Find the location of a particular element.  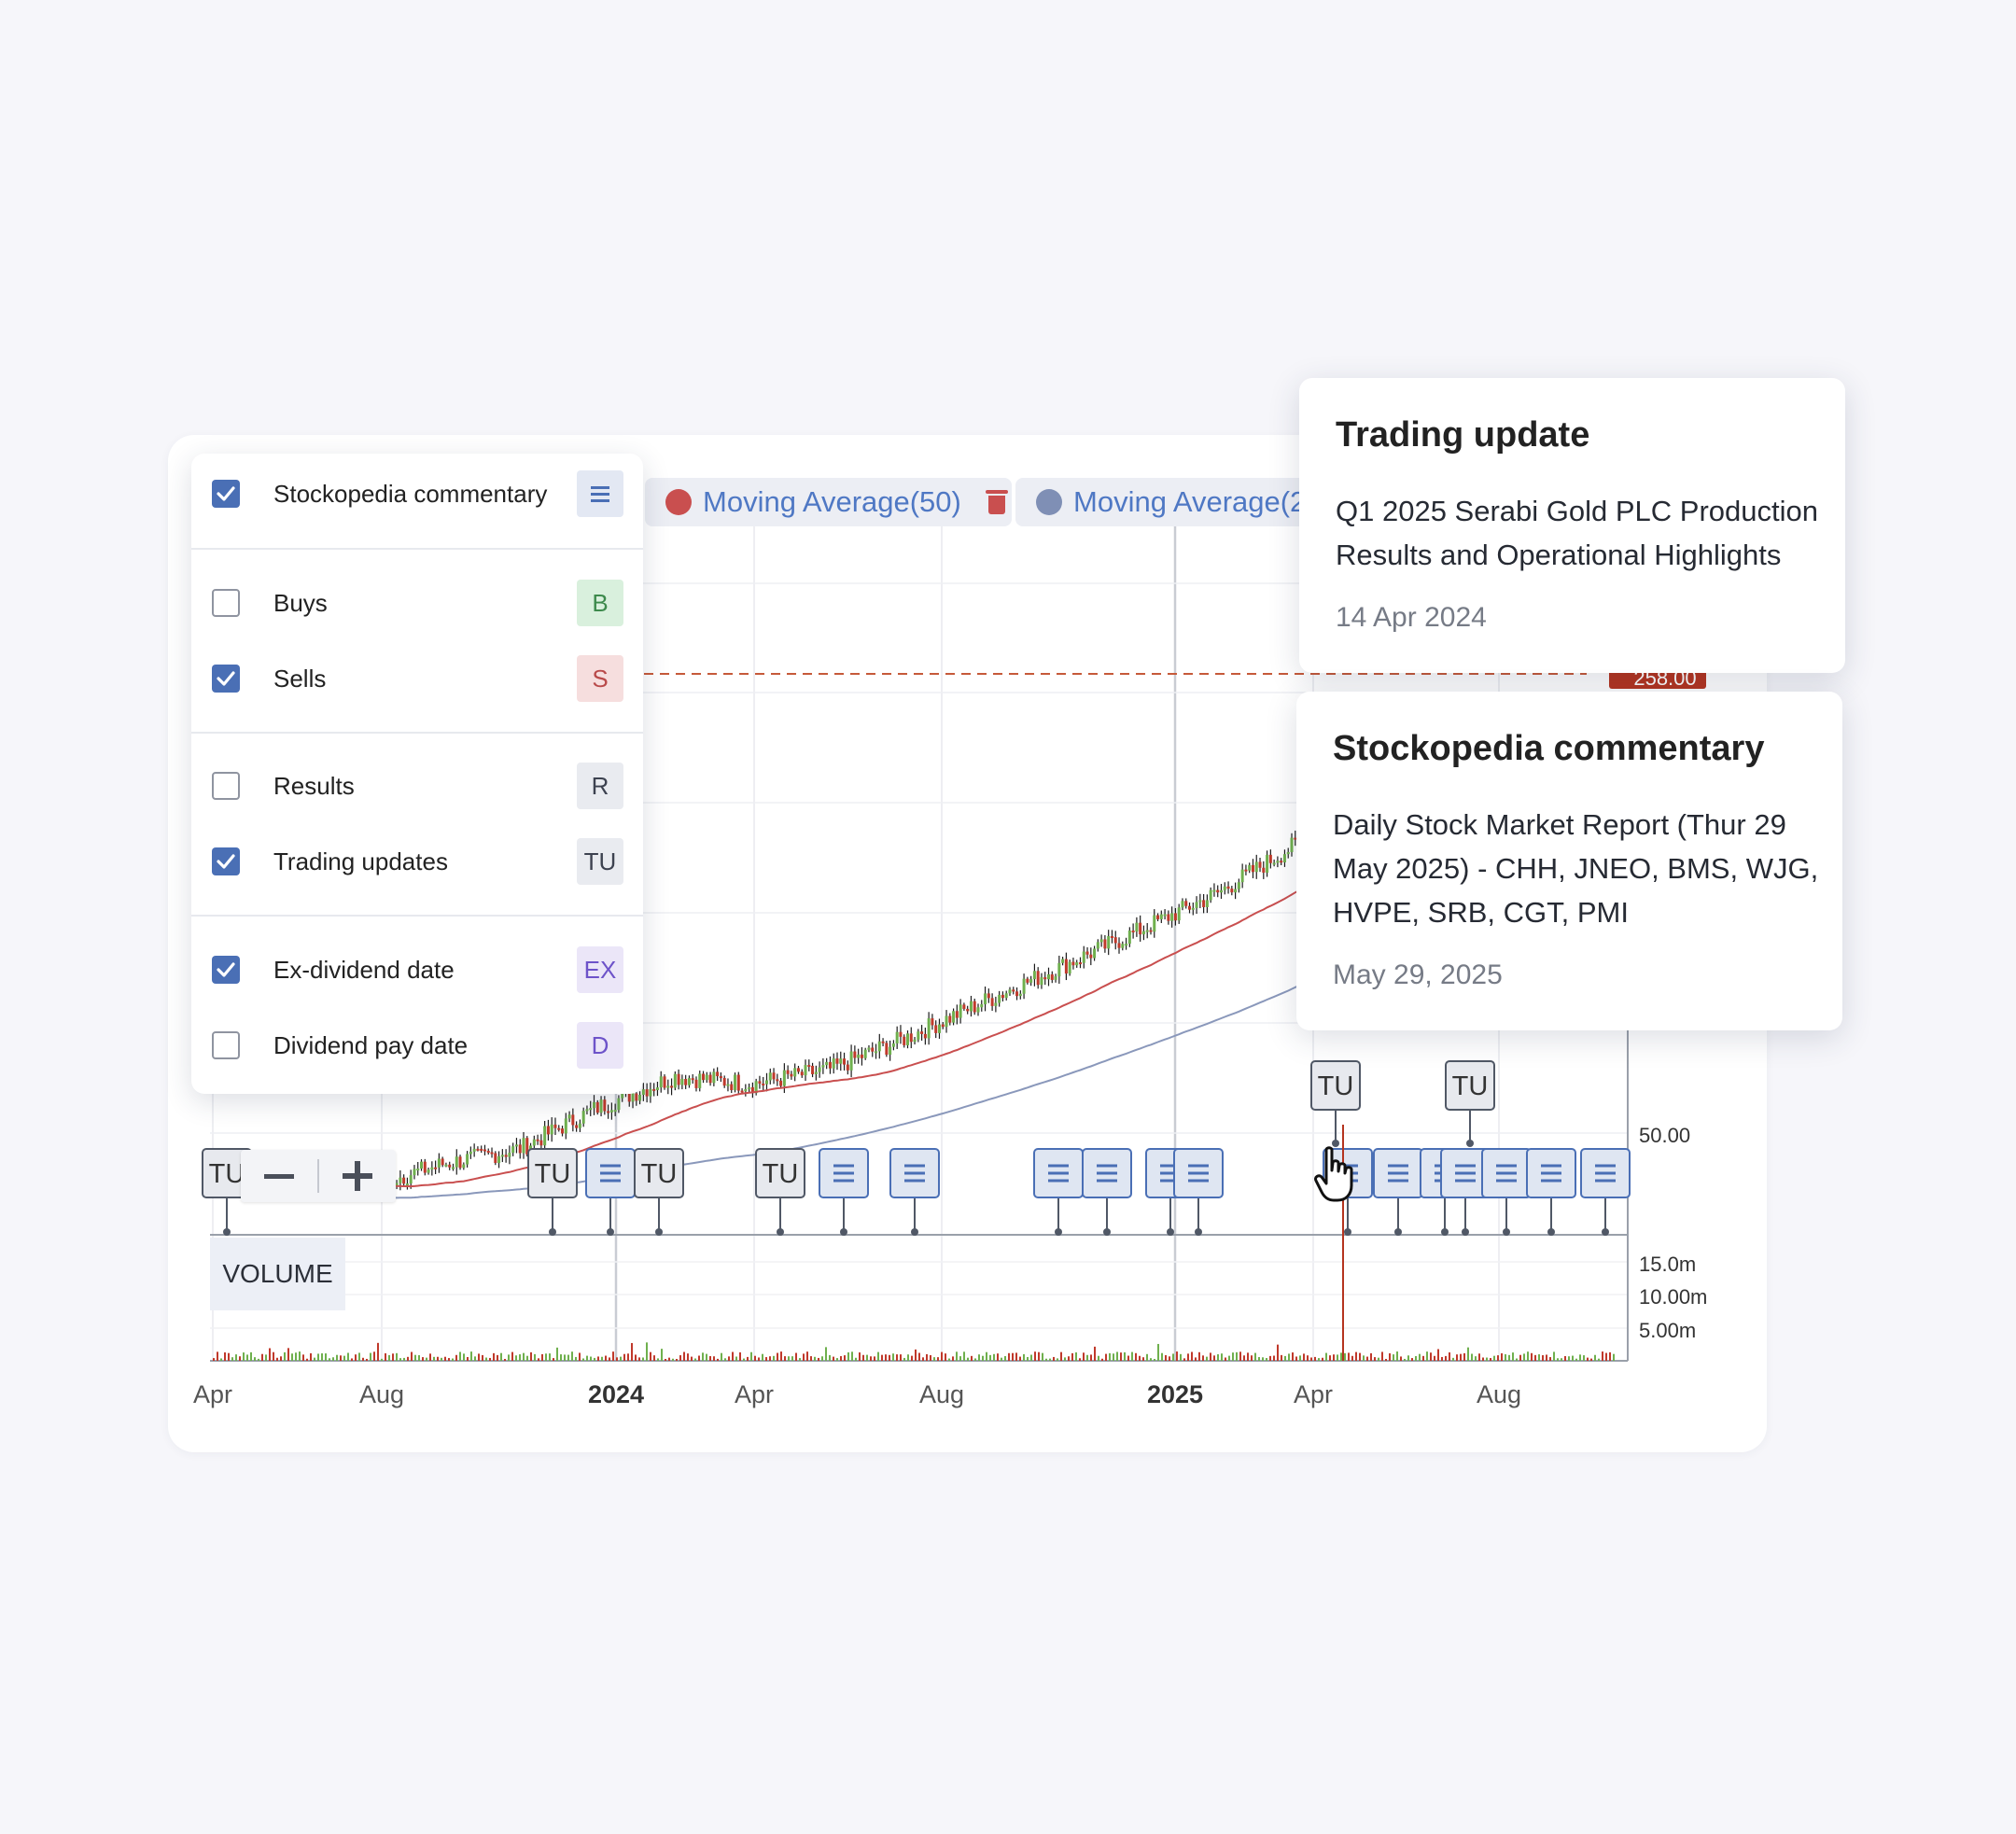

zoom-out-button is located at coordinates (279, 1176).